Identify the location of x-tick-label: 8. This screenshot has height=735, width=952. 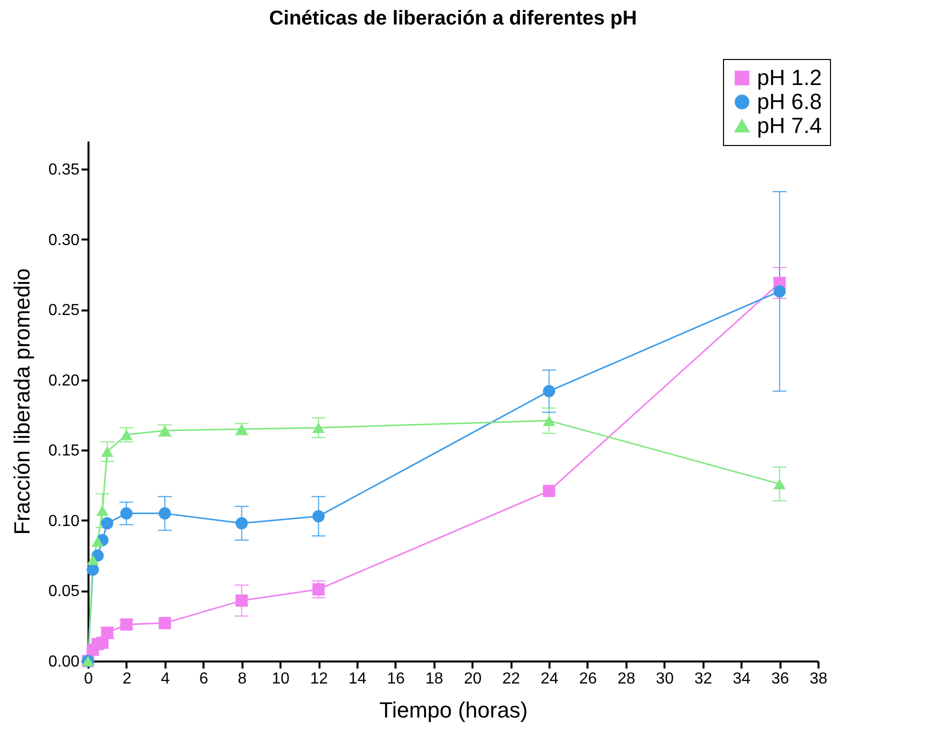
(242, 679).